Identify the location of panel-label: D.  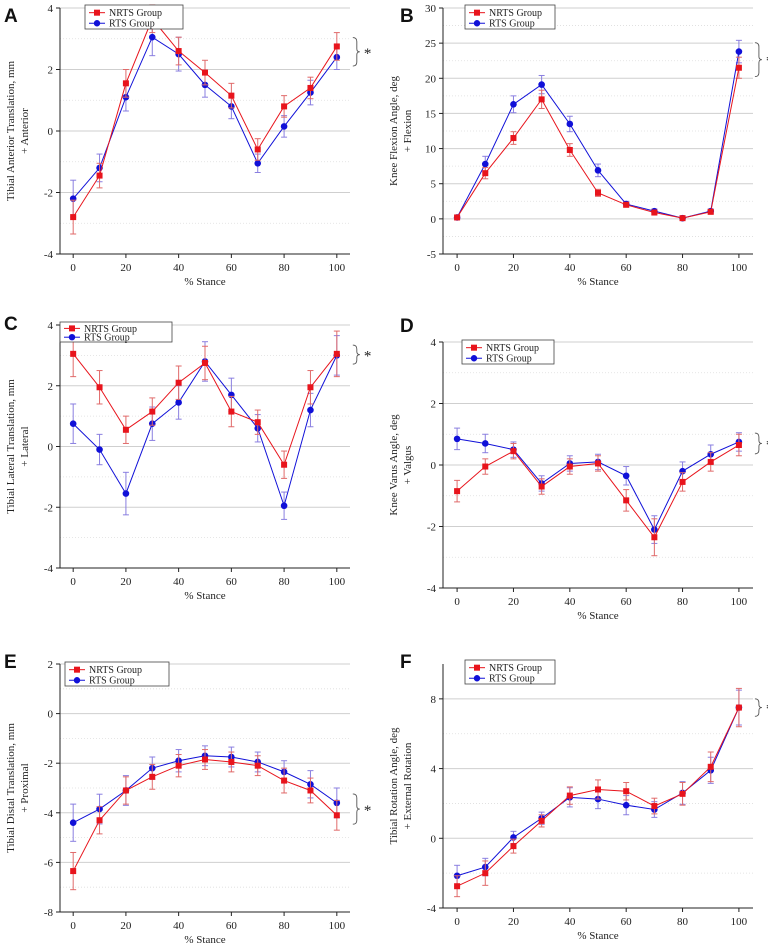
(407, 326).